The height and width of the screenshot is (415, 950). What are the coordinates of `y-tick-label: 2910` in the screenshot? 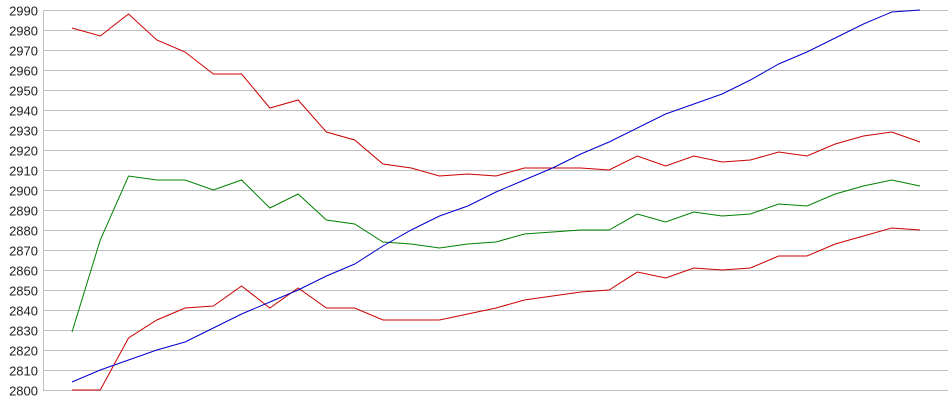 It's located at (23, 171).